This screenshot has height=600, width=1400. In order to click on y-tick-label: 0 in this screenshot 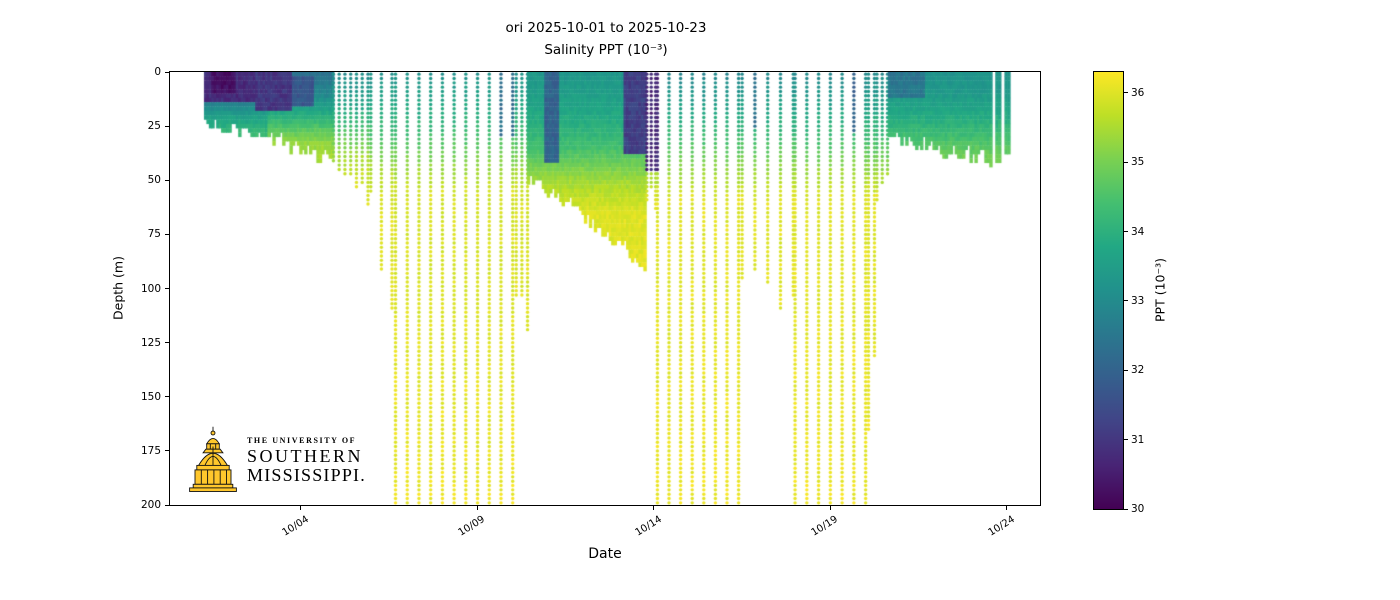, I will do `click(157, 72)`.